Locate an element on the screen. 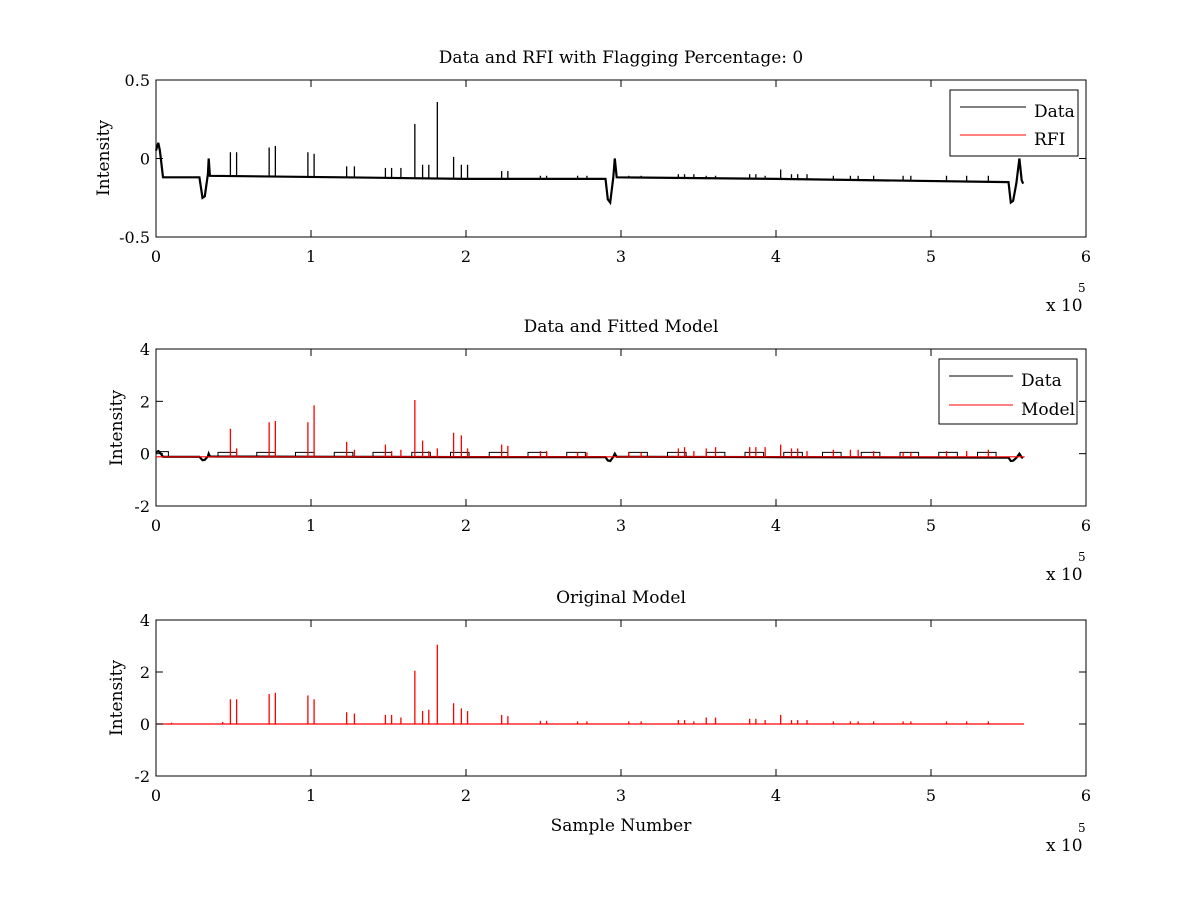 The height and width of the screenshot is (900, 1200). chart-title: Data and Fitted Model is located at coordinates (621, 327).